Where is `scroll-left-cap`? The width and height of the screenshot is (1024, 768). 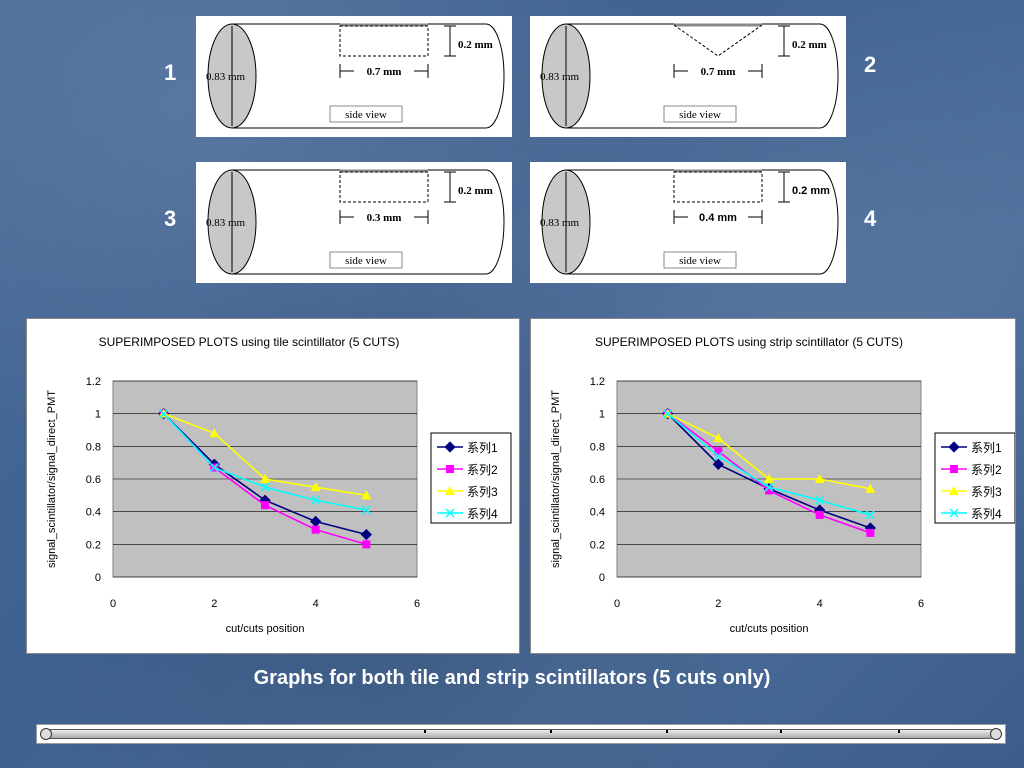
scroll-left-cap is located at coordinates (46, 734).